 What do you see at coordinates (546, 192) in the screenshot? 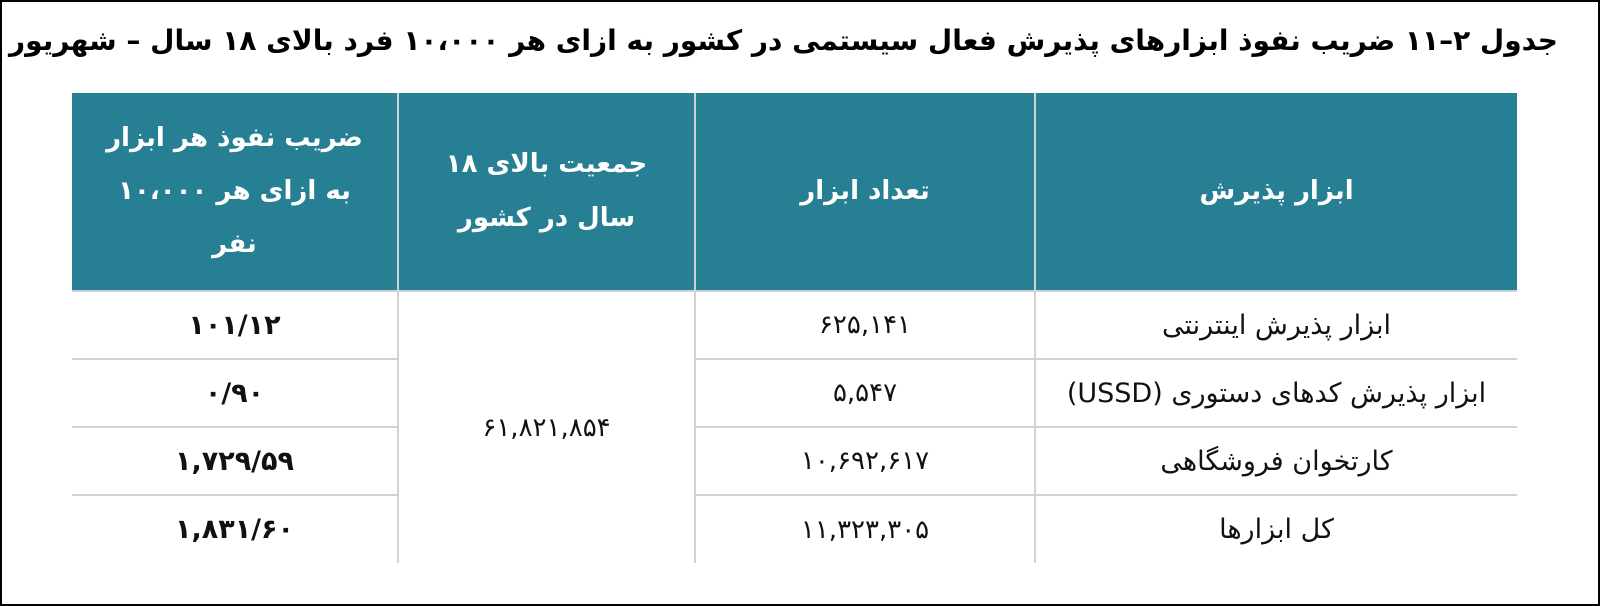
I see `header-population-over-18: جمعیت بالای ۱۸ سال در کشور` at bounding box center [546, 192].